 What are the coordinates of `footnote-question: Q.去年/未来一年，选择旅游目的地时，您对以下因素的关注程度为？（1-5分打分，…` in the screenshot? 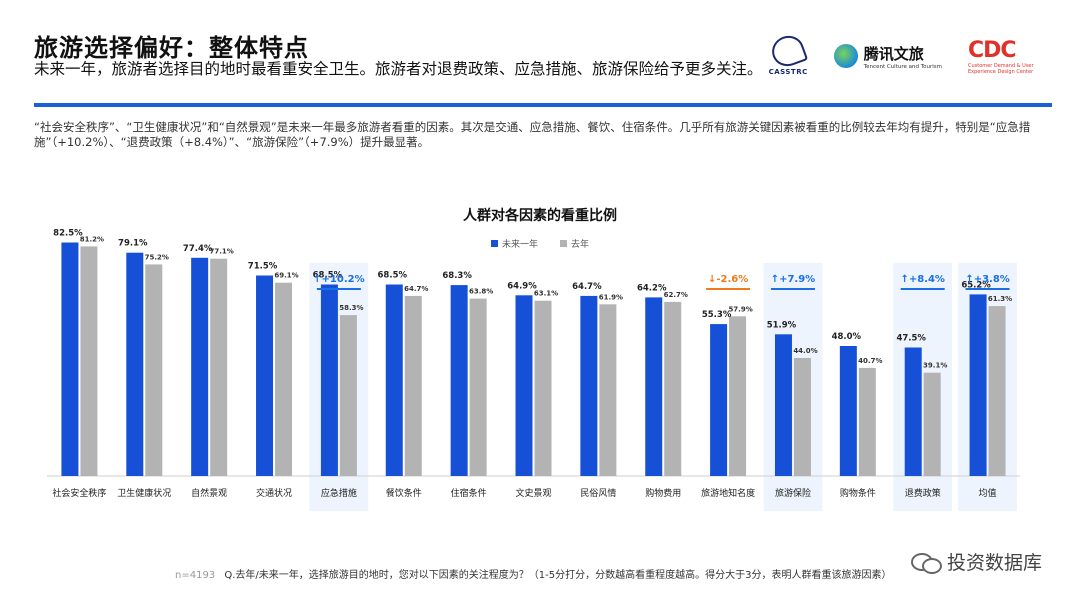 It's located at (558, 575).